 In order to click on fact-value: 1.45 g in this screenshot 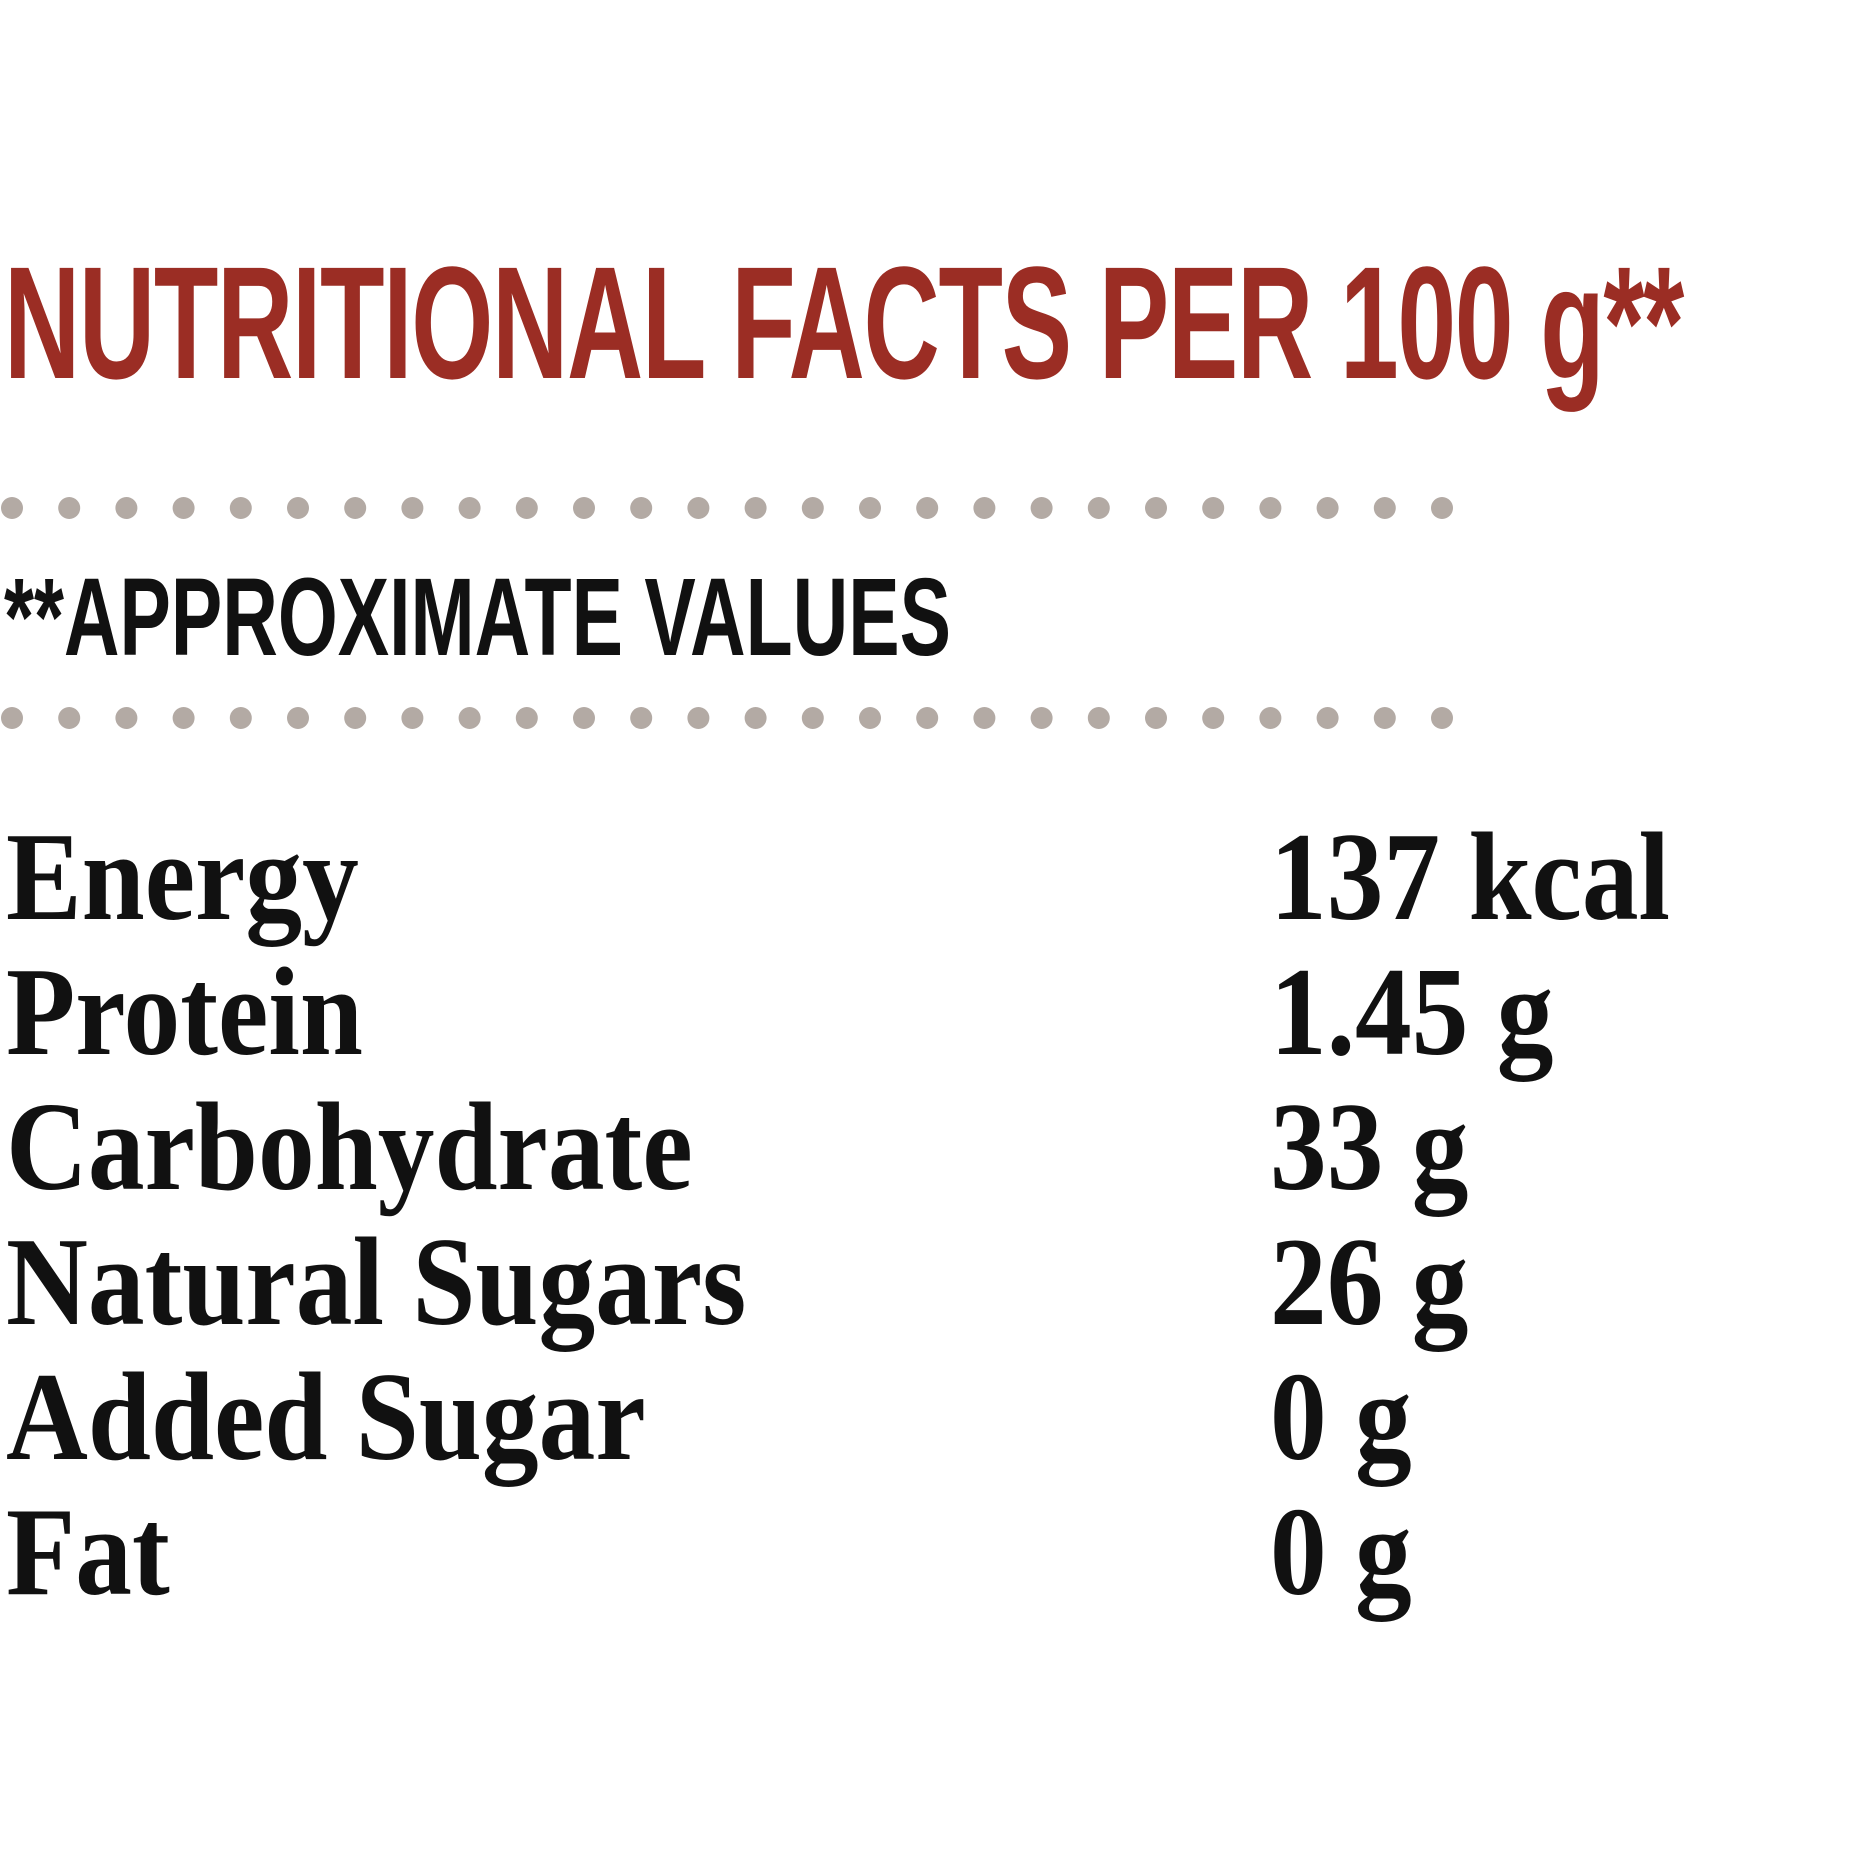, I will do `click(1412, 1012)`.